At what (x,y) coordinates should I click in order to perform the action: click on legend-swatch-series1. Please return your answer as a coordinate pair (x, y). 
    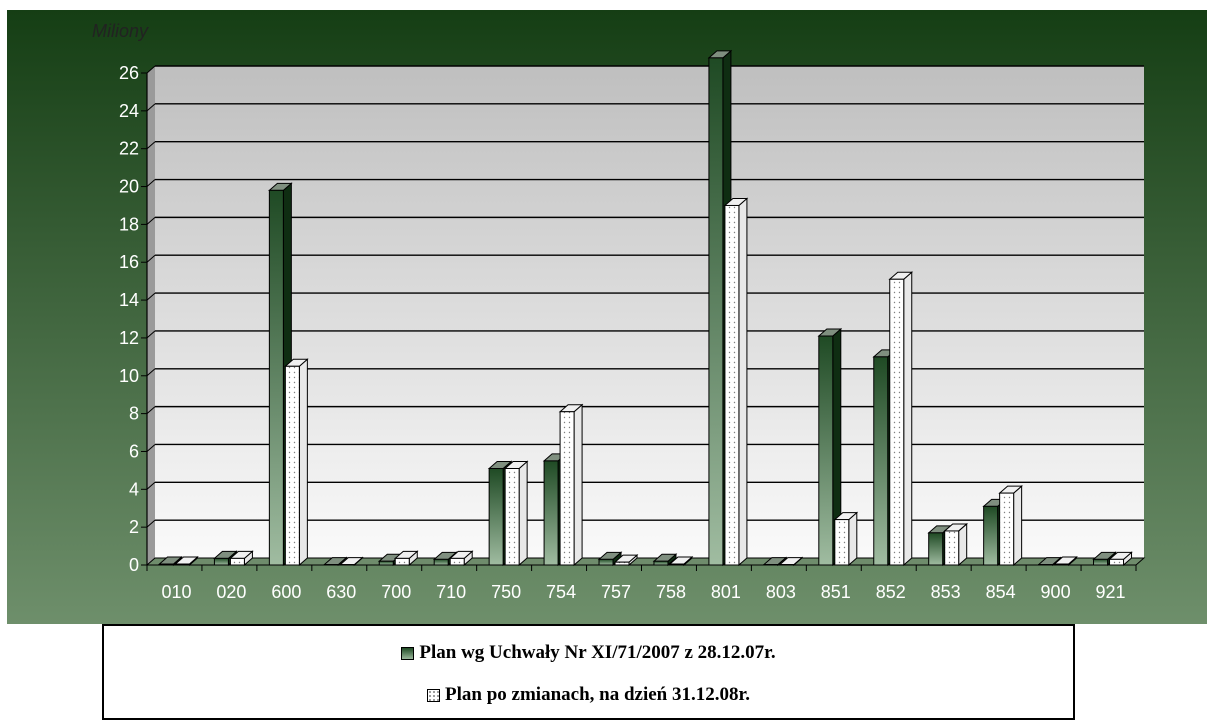
    Looking at the image, I should click on (408, 653).